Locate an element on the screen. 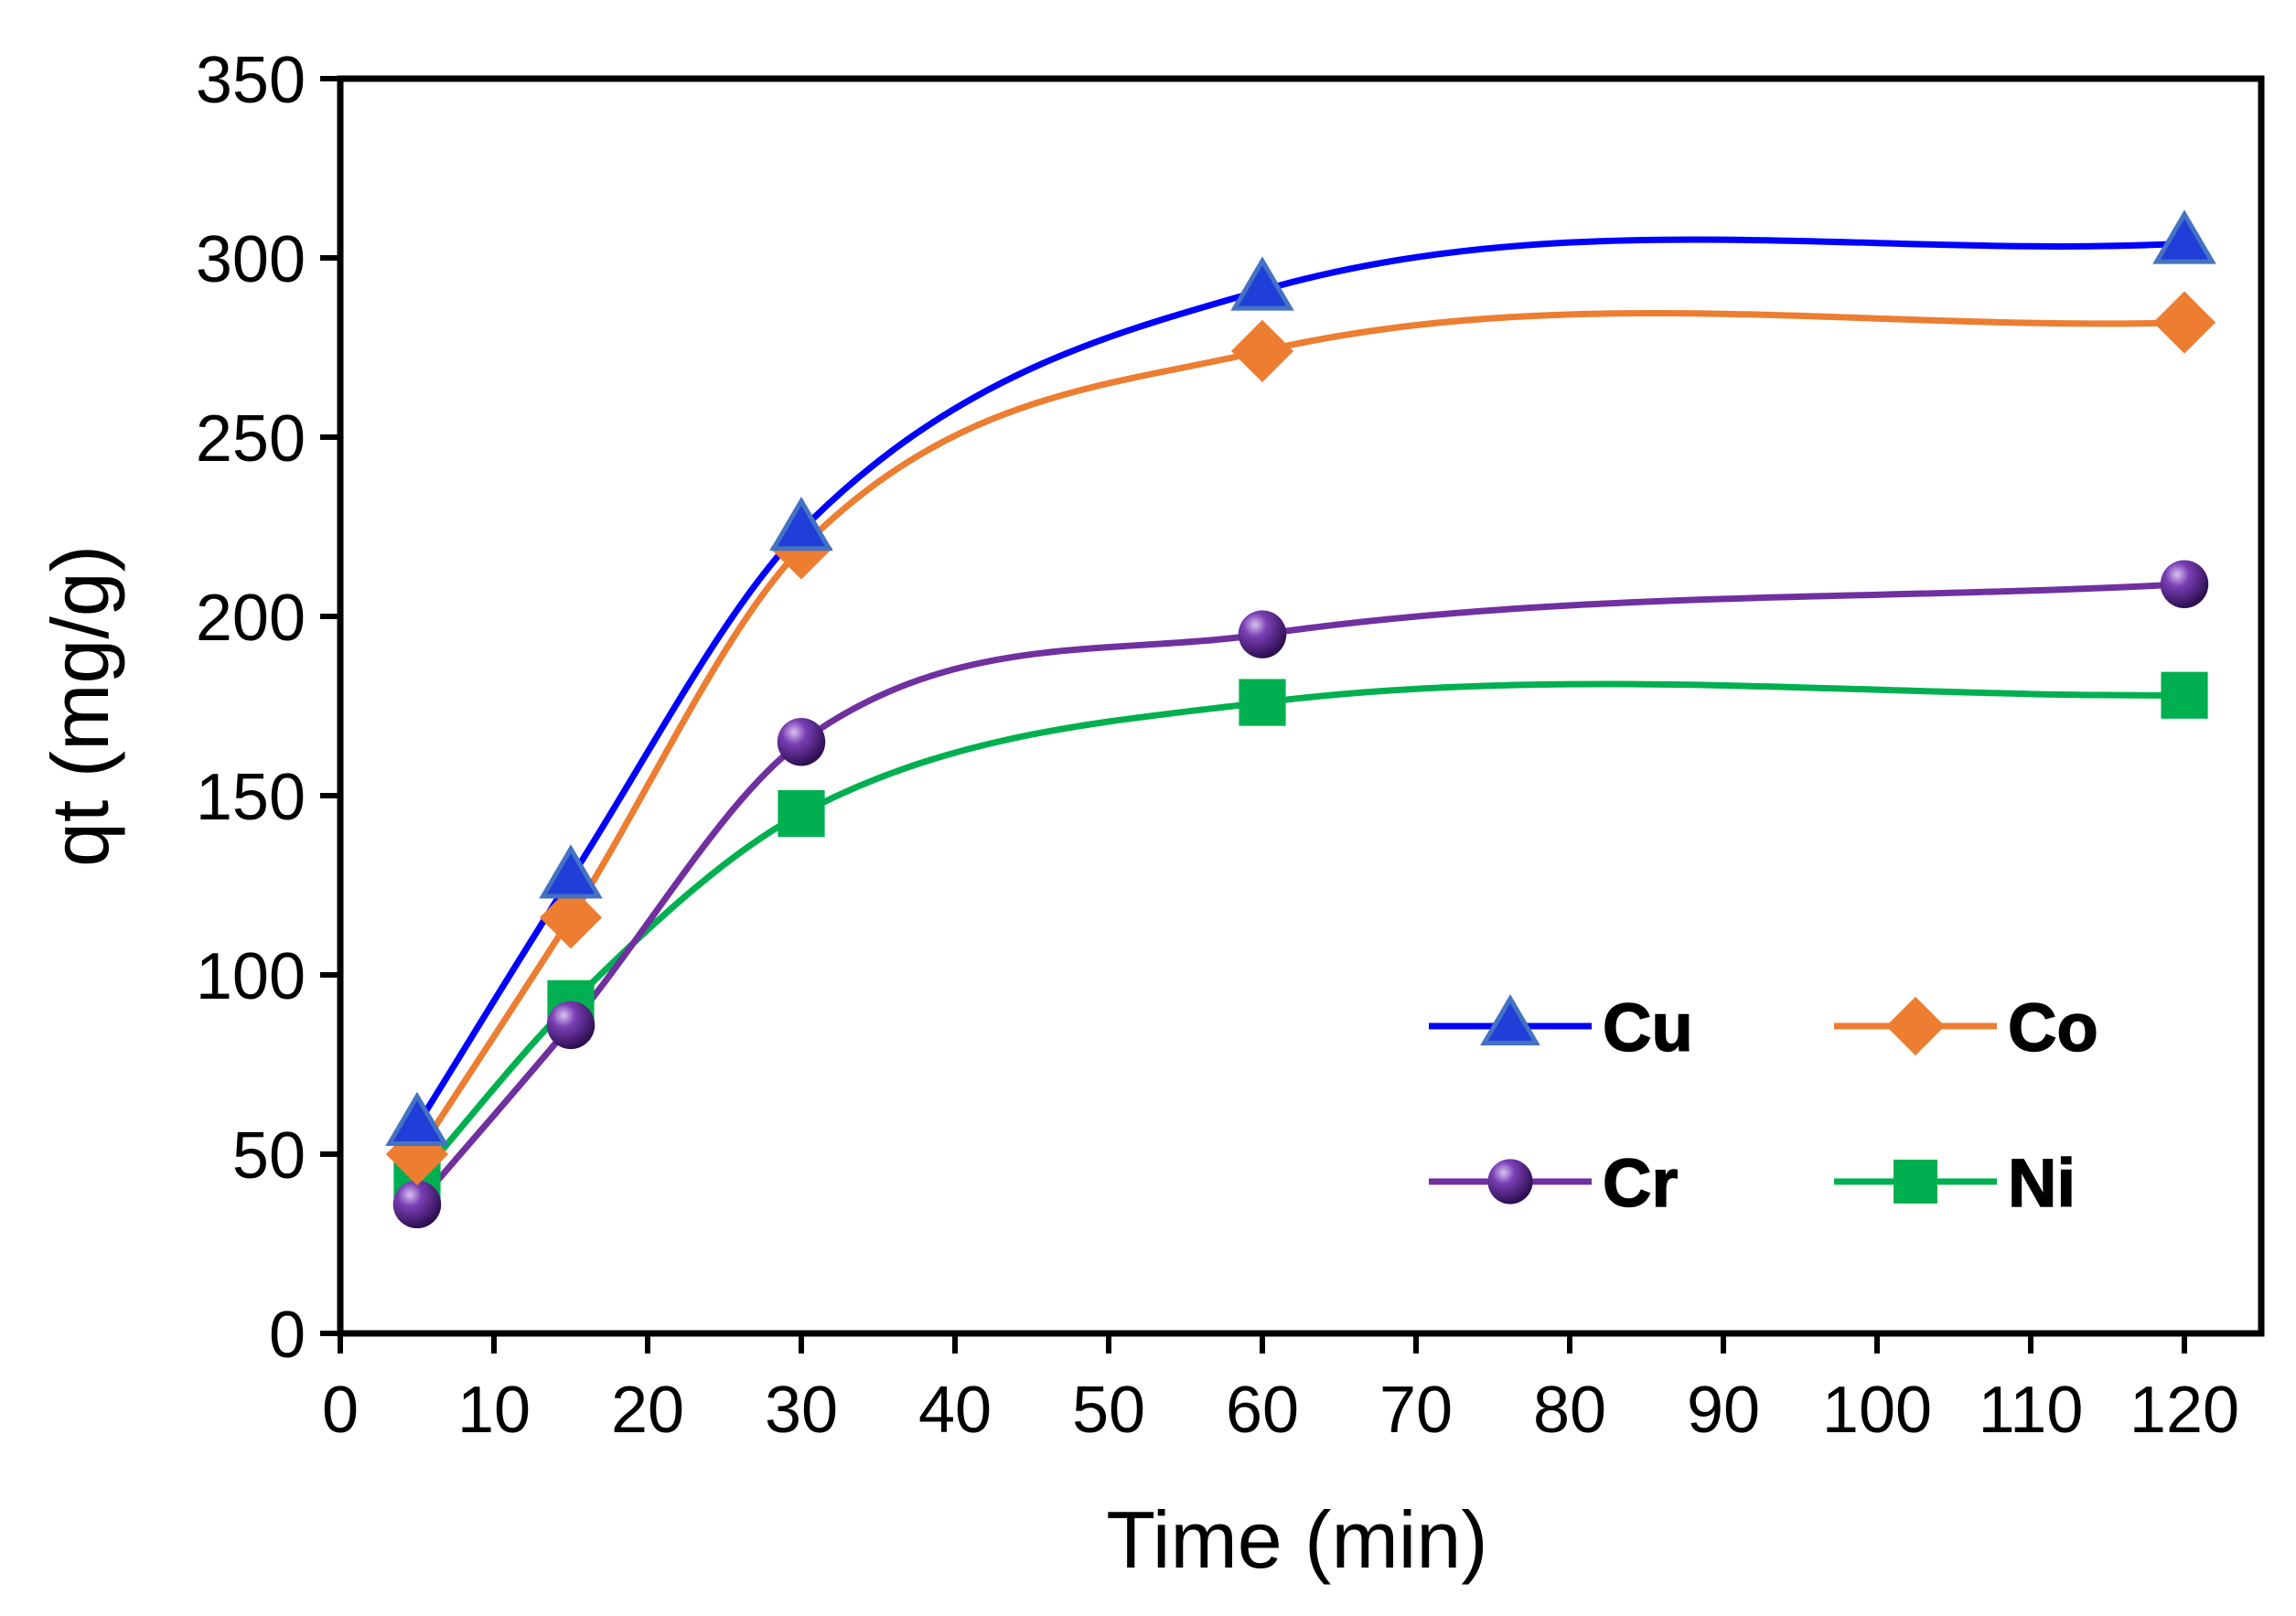 The image size is (2296, 1616). y-tick-label: 0 is located at coordinates (287, 1335).